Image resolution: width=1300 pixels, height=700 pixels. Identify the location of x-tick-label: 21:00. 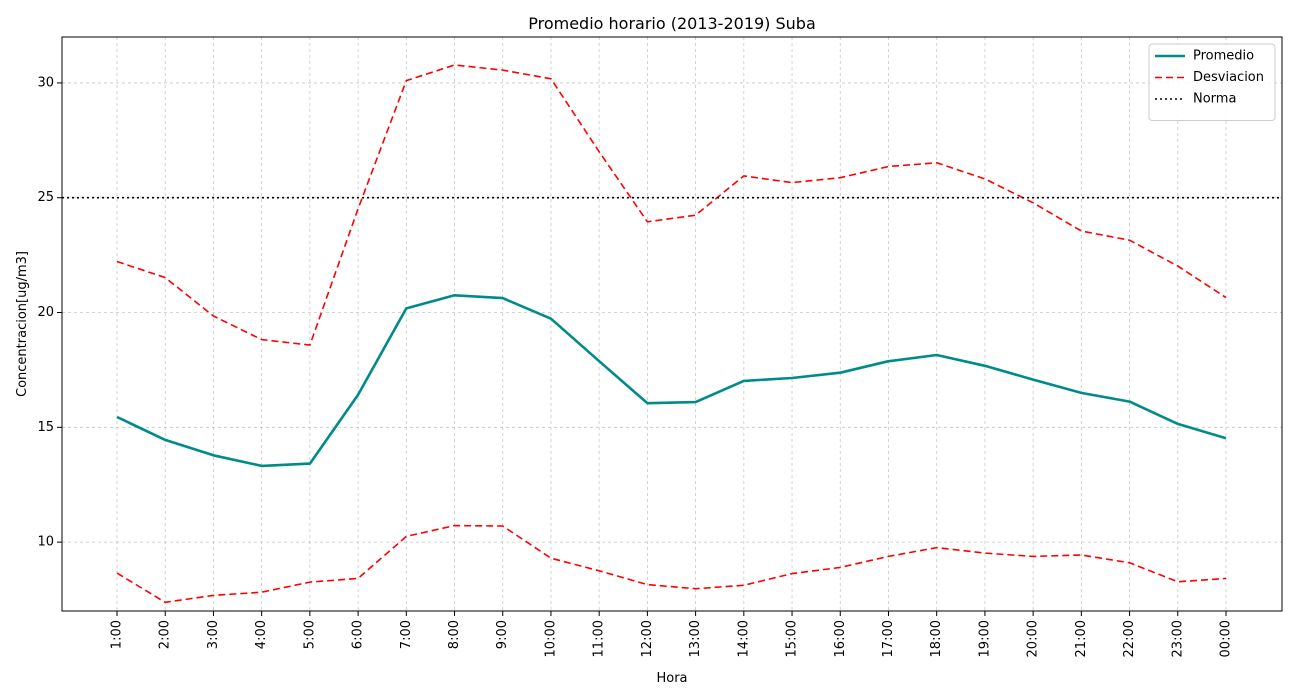
(1081, 638).